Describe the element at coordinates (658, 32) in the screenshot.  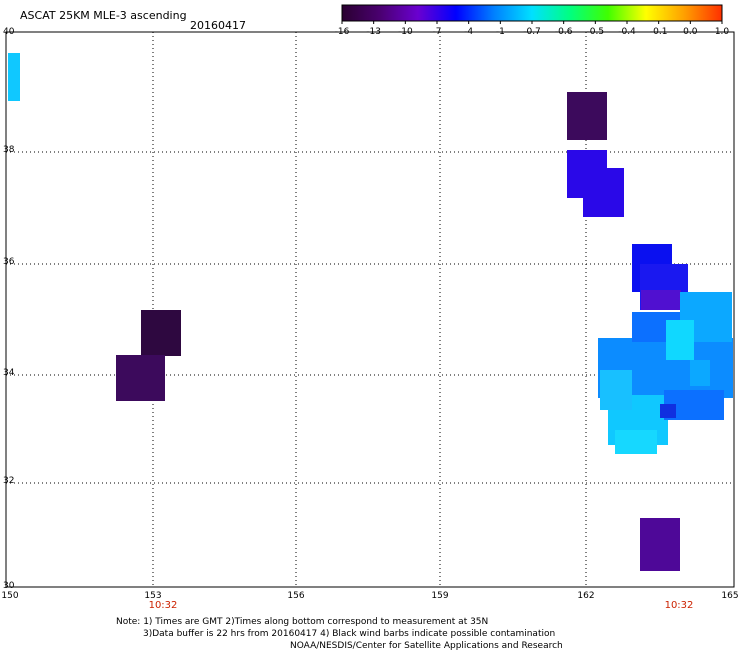
I see `colorbar-label: -0.1` at that location.